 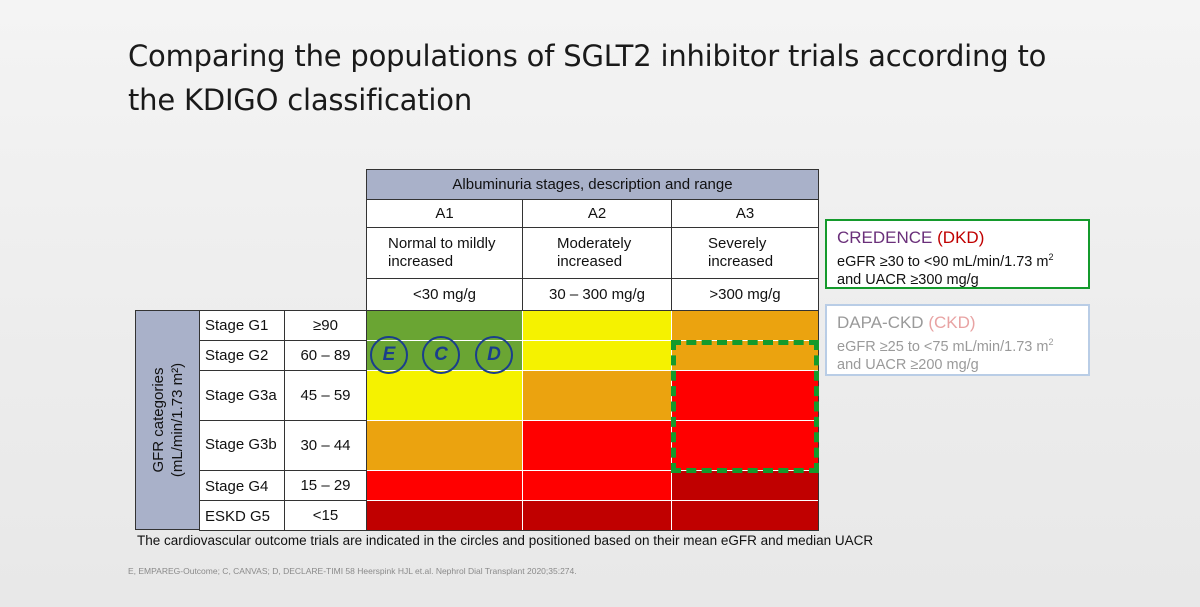 I want to click on risk-cell-r0-c2, so click(x=745, y=326).